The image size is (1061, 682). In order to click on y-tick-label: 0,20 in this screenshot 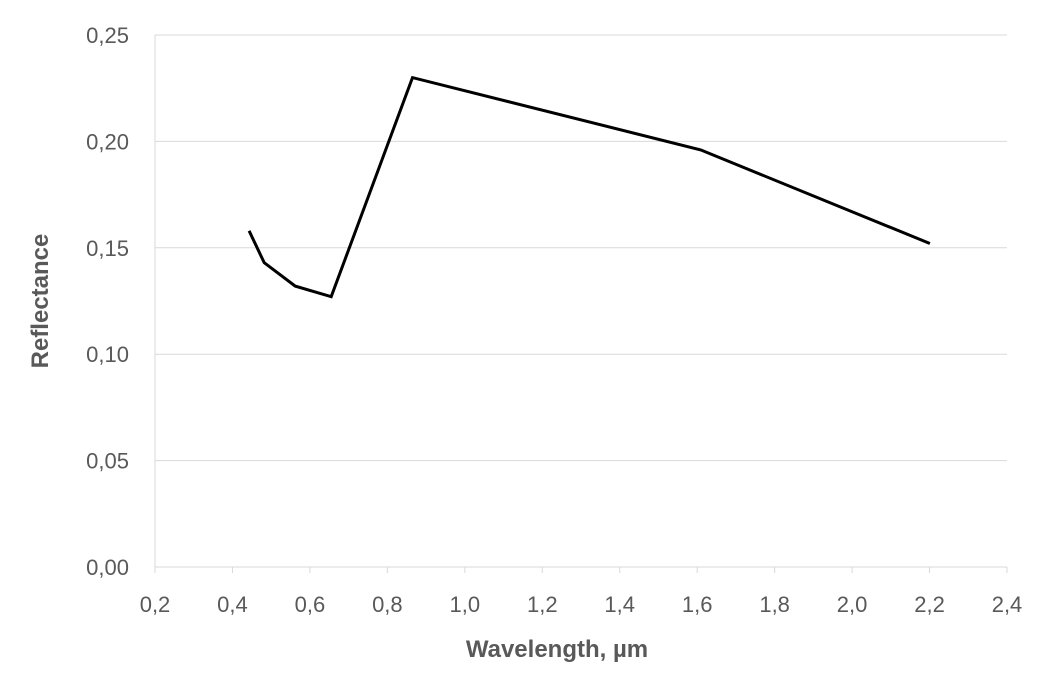, I will do `click(107, 141)`.